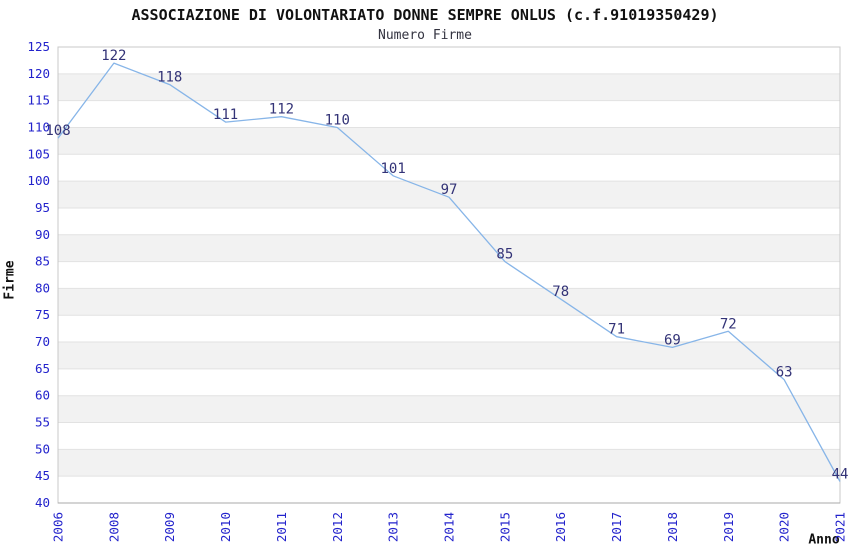  I want to click on x-tick-label: 2019, so click(728, 527).